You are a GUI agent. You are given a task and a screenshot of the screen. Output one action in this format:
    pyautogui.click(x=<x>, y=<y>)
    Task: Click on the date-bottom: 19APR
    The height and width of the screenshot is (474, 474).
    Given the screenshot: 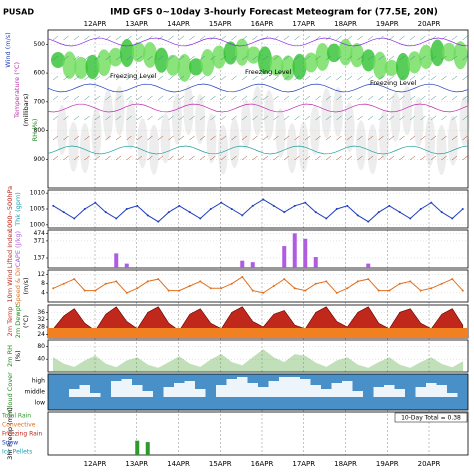 What is the action you would take?
    pyautogui.click(x=387, y=464)
    